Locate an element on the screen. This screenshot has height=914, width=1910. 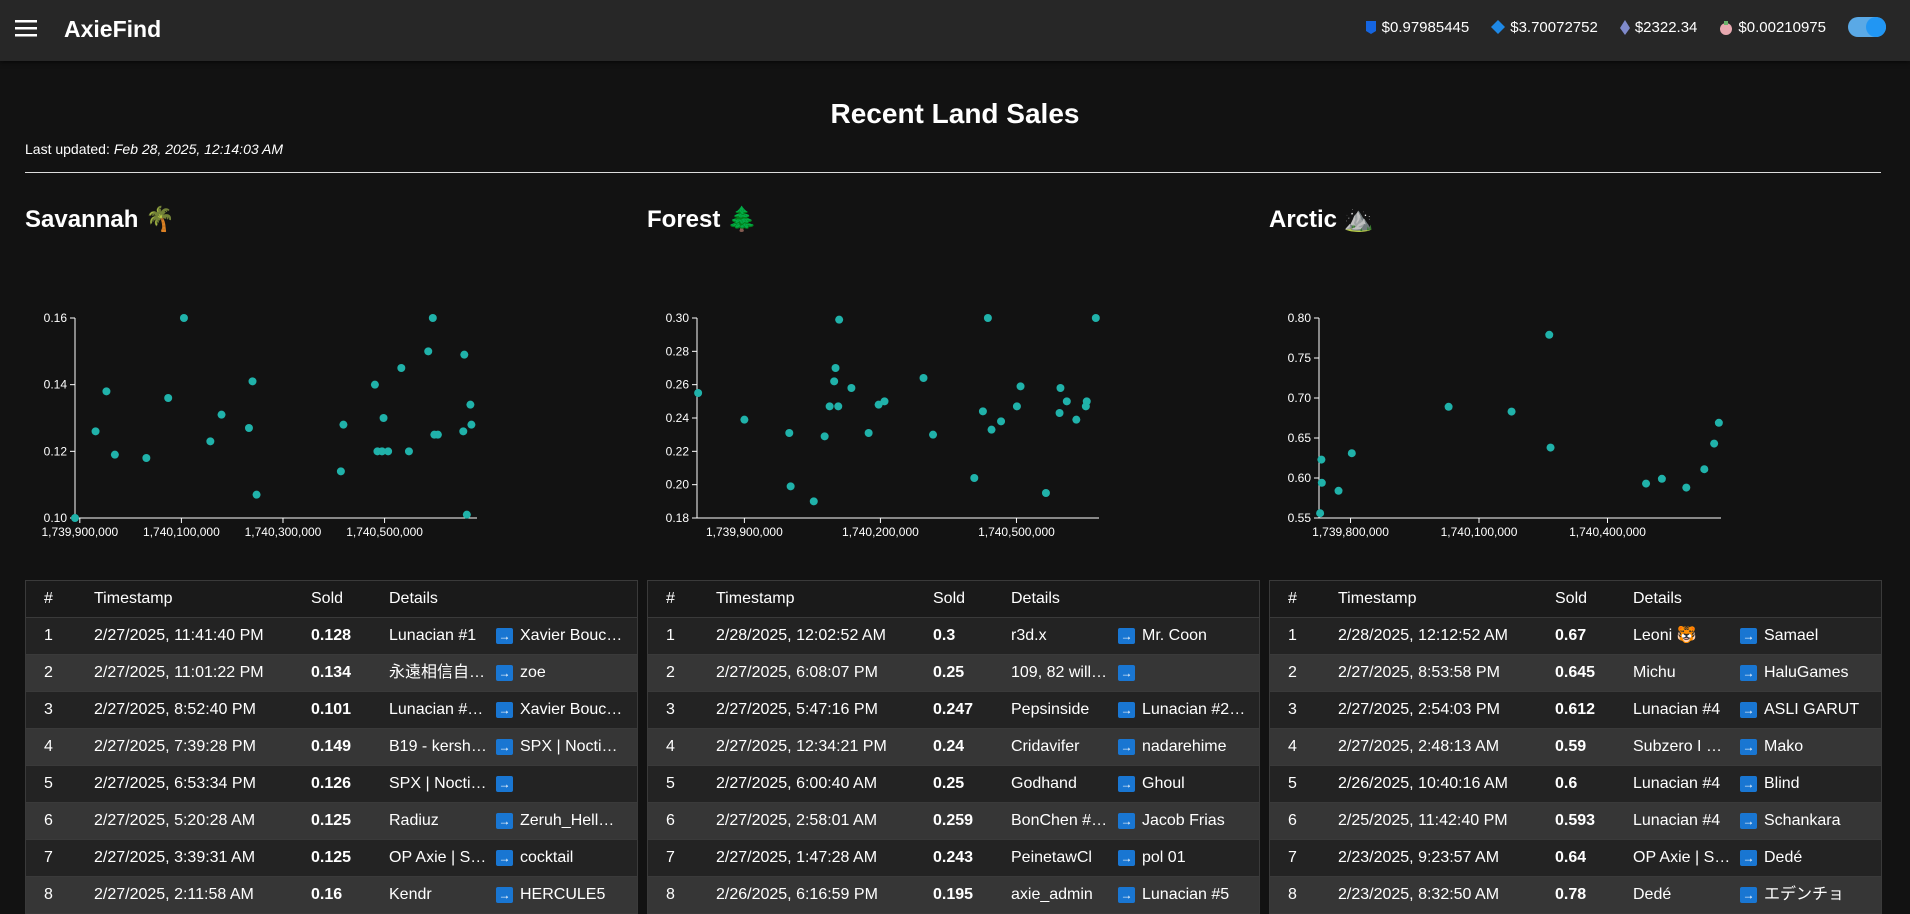
price: $0.00210975 is located at coordinates (1782, 27).